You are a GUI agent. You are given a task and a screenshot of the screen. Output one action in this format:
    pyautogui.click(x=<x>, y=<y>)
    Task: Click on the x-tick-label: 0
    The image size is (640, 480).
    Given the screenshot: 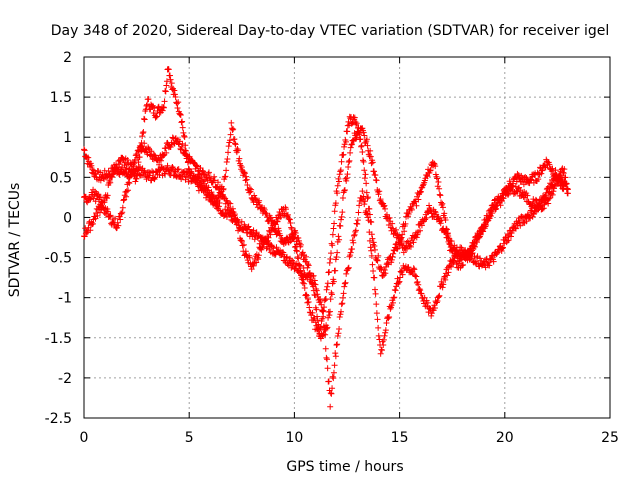 What is the action you would take?
    pyautogui.click(x=84, y=438)
    